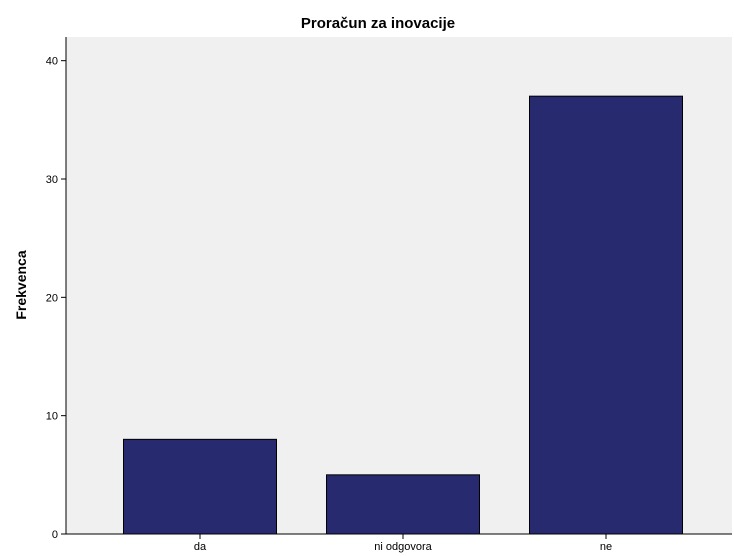 The width and height of the screenshot is (734, 556). What do you see at coordinates (403, 547) in the screenshot?
I see `x-tick-label-1: ni odgovora` at bounding box center [403, 547].